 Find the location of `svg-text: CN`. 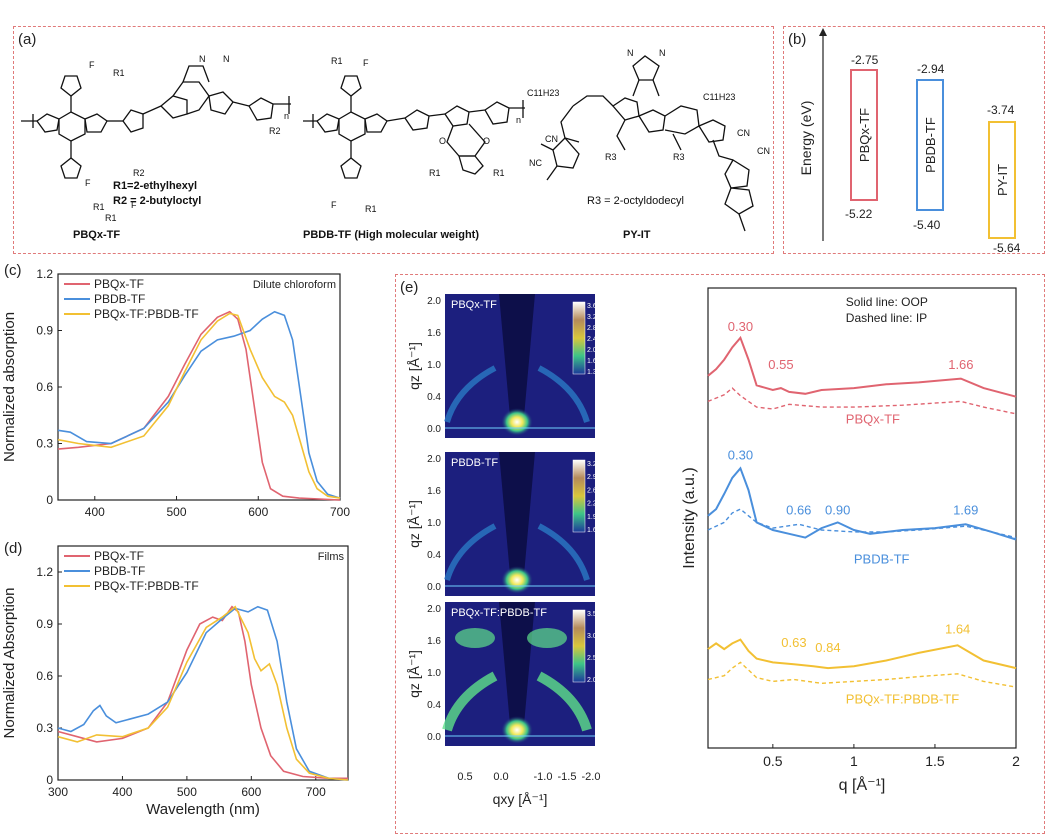

svg-text: CN is located at coordinates (743, 133).